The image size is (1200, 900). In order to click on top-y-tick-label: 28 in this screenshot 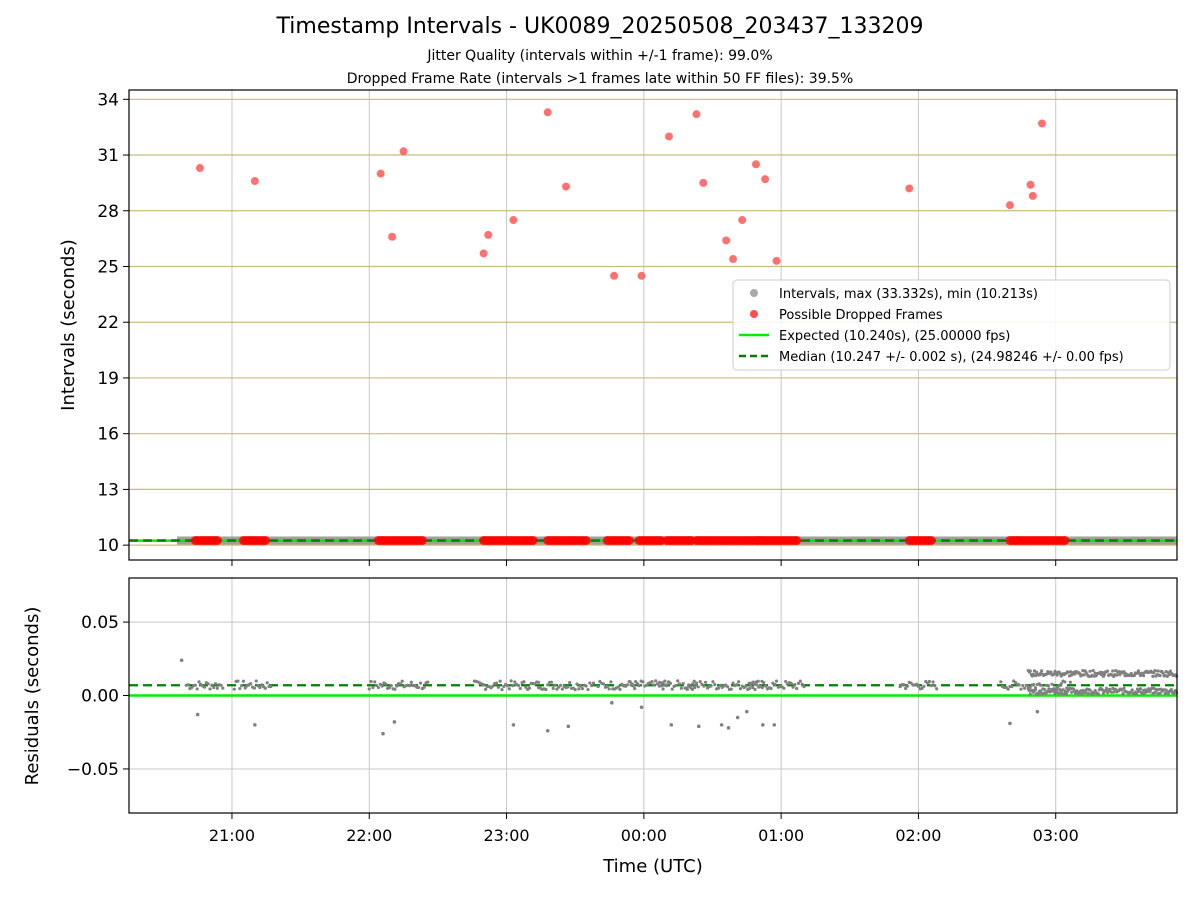, I will do `click(108, 212)`.